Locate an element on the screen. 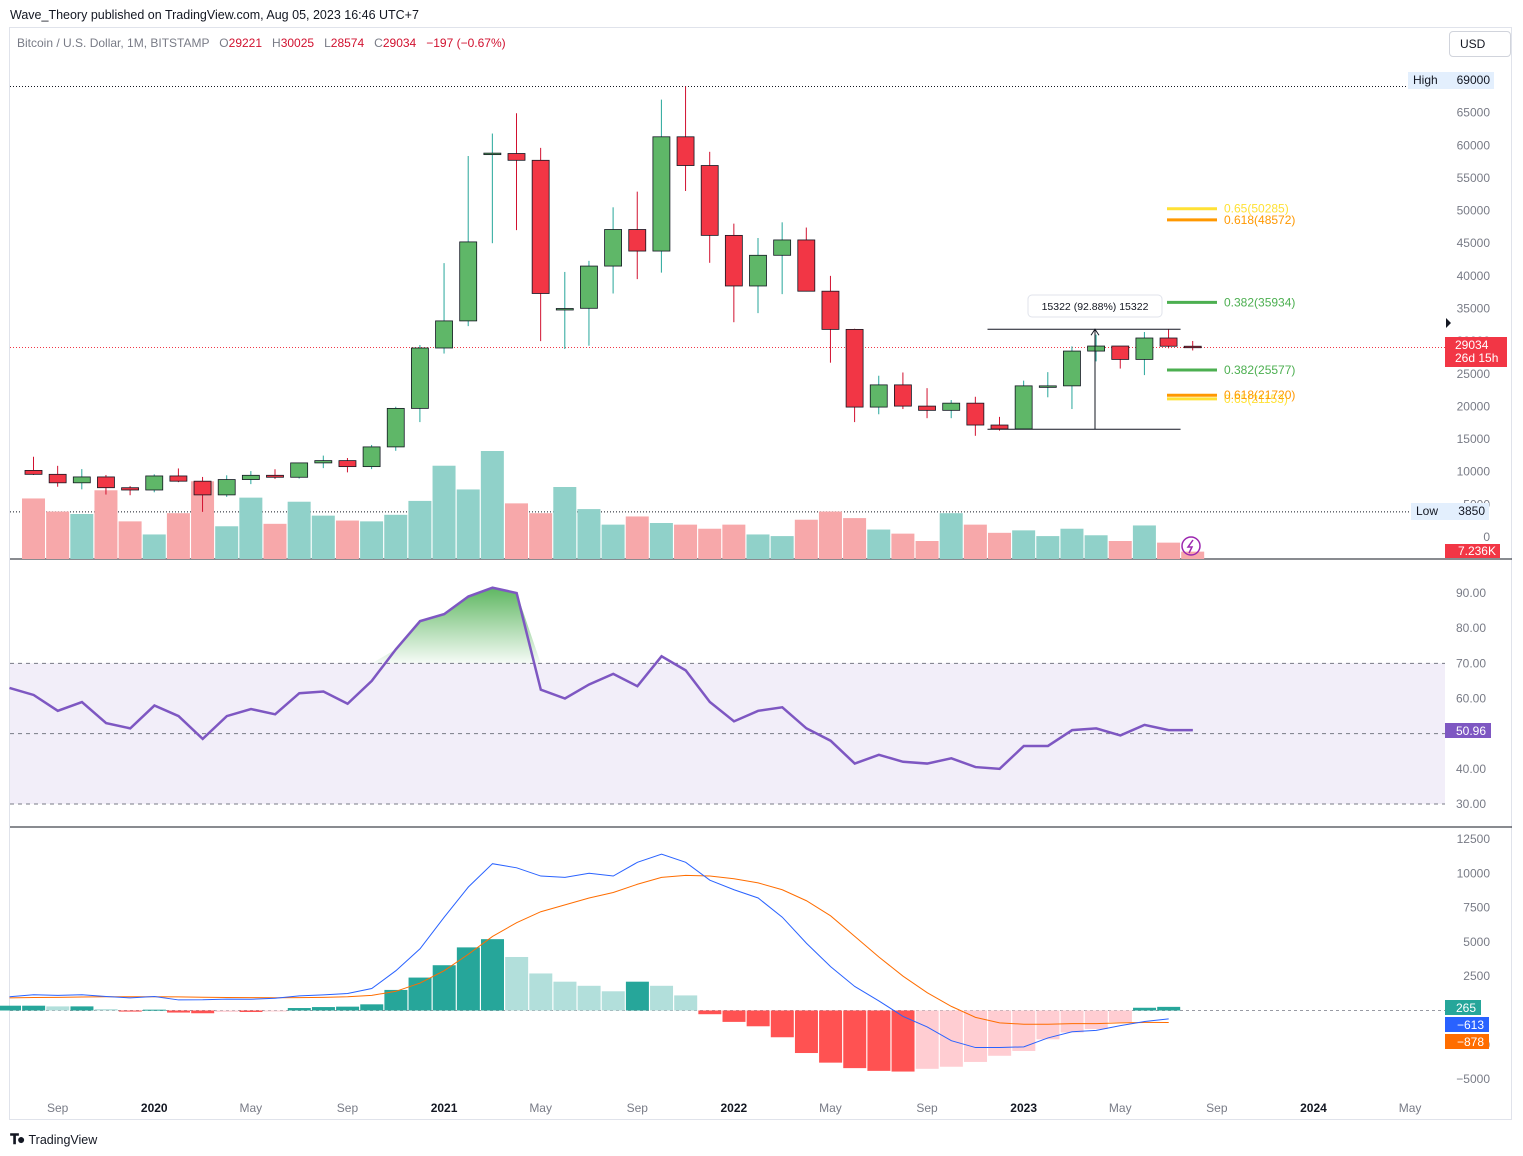 This screenshot has height=1156, width=1523. rsi-axis-tick: 30.00 is located at coordinates (1471, 804).